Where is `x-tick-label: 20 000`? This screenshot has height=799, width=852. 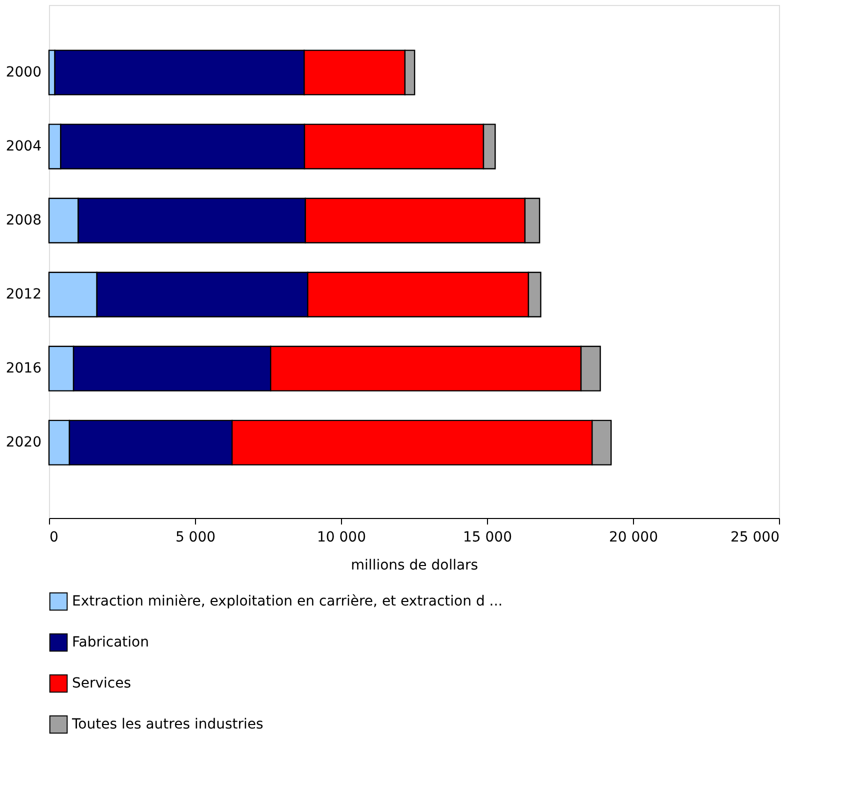 x-tick-label: 20 000 is located at coordinates (633, 538).